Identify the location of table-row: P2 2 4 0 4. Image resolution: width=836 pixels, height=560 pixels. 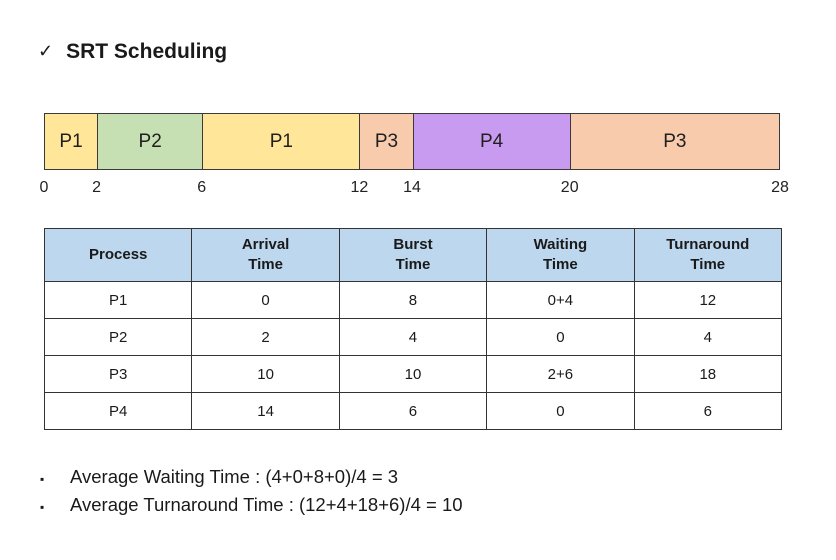
(413, 337).